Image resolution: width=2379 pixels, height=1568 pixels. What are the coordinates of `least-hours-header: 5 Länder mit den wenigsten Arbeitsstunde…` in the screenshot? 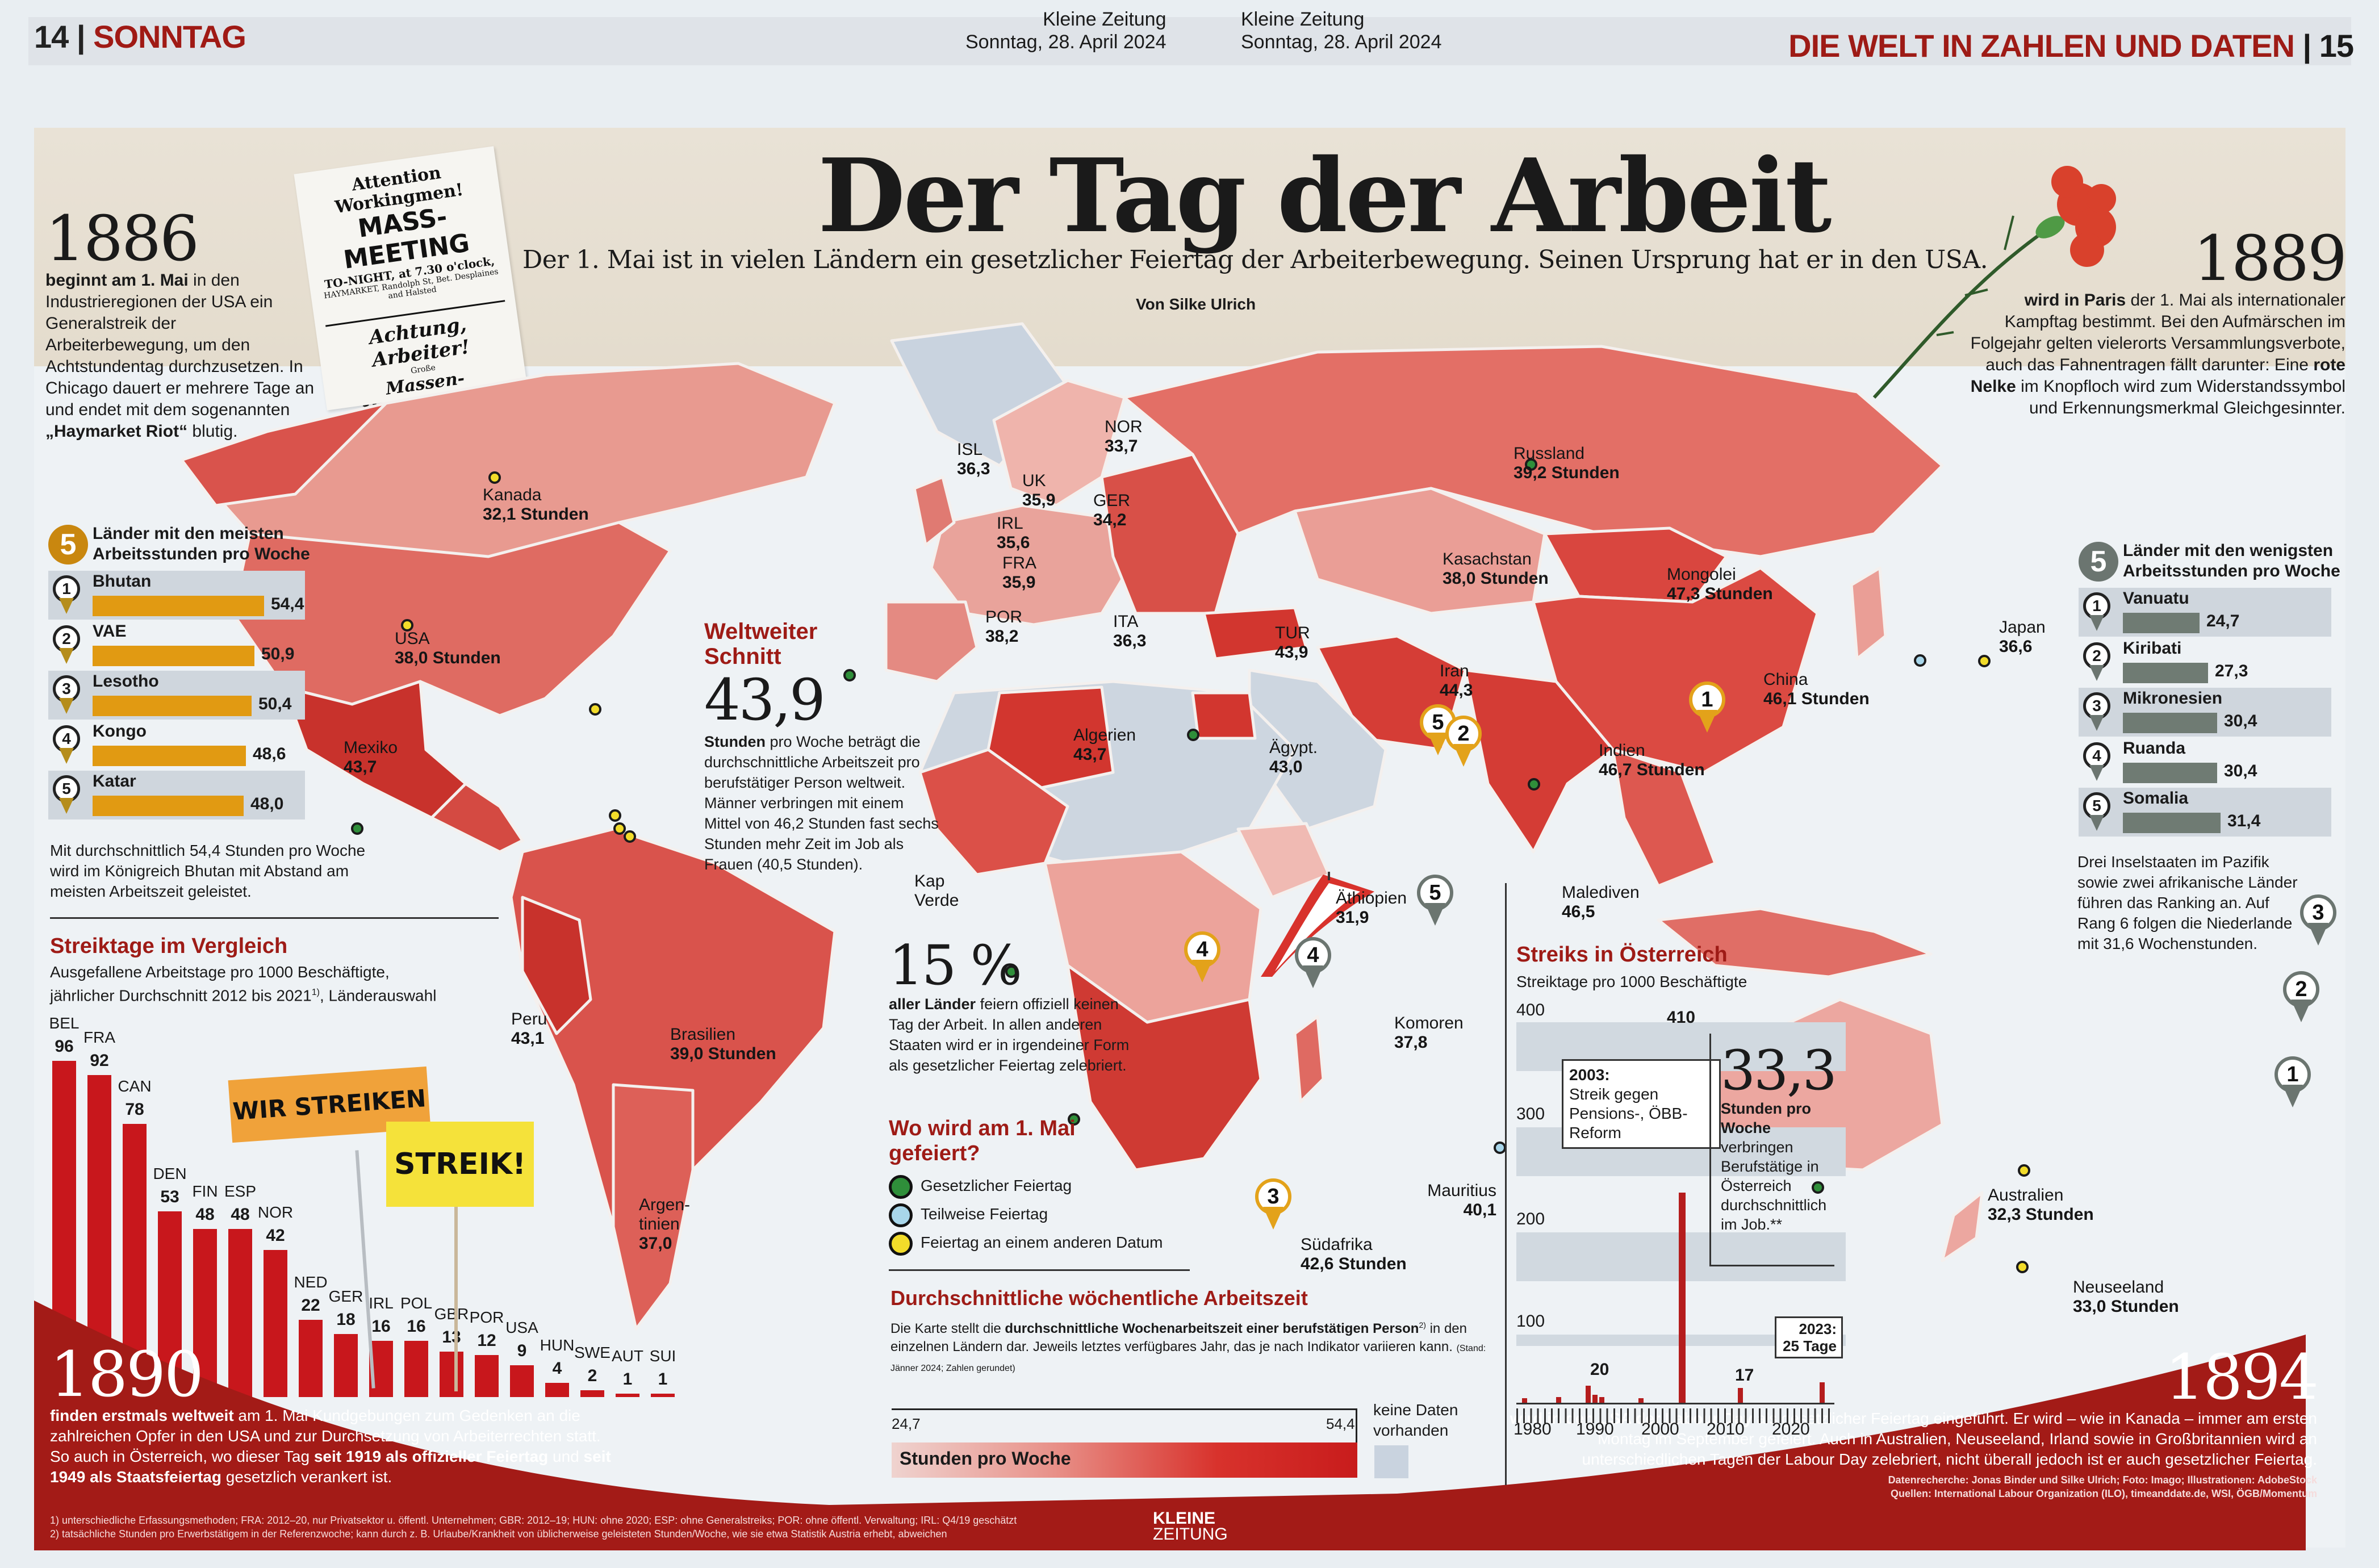 It's located at (2215, 562).